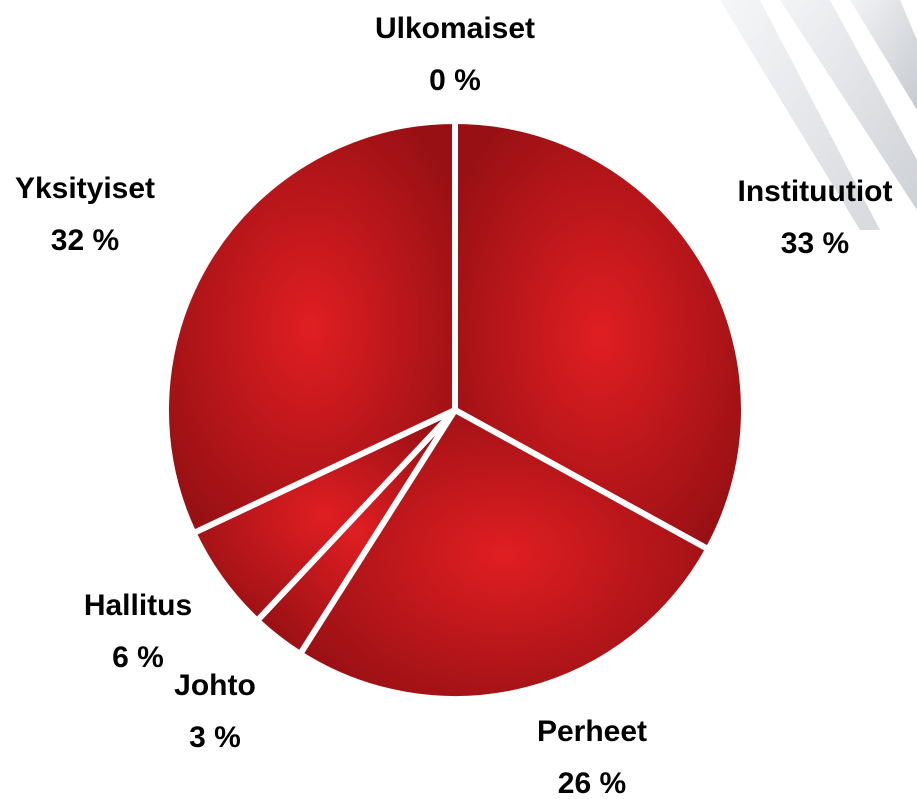 The height and width of the screenshot is (799, 917). Describe the element at coordinates (592, 731) in the screenshot. I see `category-label: Perheet` at that location.